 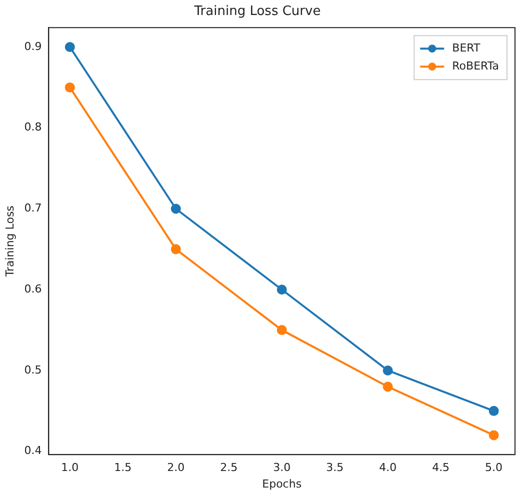 What do you see at coordinates (33, 127) in the screenshot?
I see `y-tick-label: 0.8` at bounding box center [33, 127].